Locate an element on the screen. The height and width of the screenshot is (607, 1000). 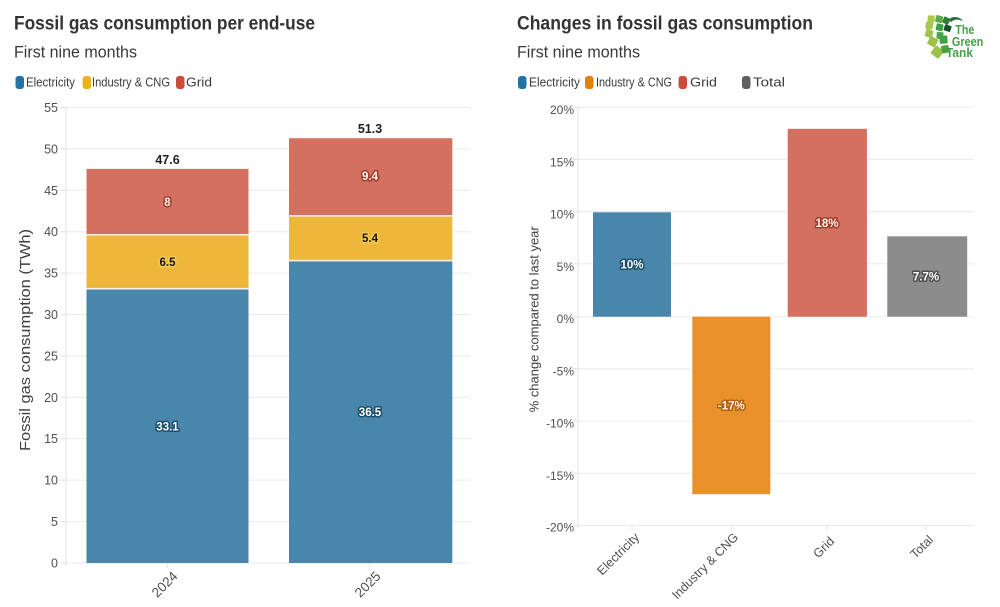
svg-text: 20% is located at coordinates (562, 110).